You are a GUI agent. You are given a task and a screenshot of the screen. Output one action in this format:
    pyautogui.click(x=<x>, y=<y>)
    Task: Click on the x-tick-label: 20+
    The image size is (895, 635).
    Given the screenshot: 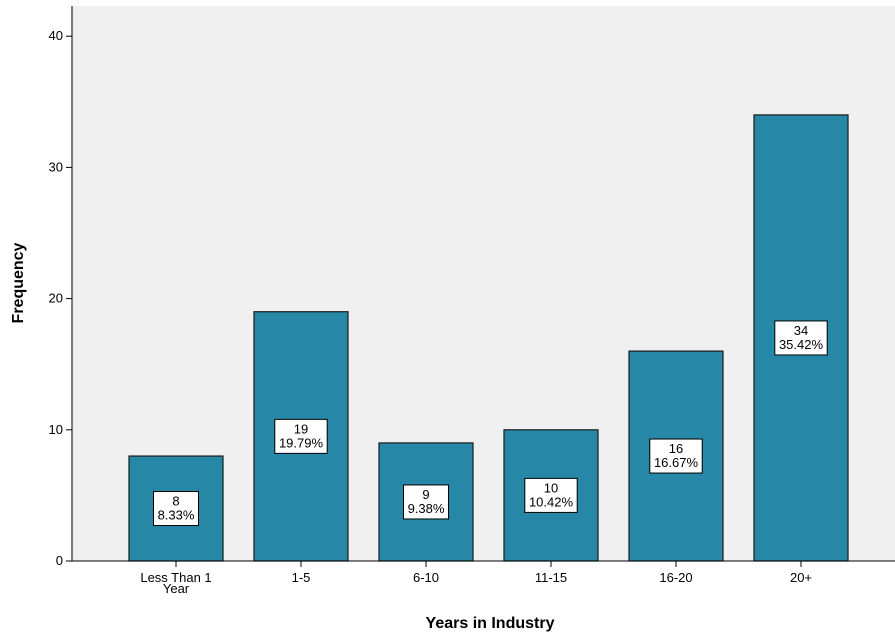 What is the action you would take?
    pyautogui.click(x=801, y=577)
    